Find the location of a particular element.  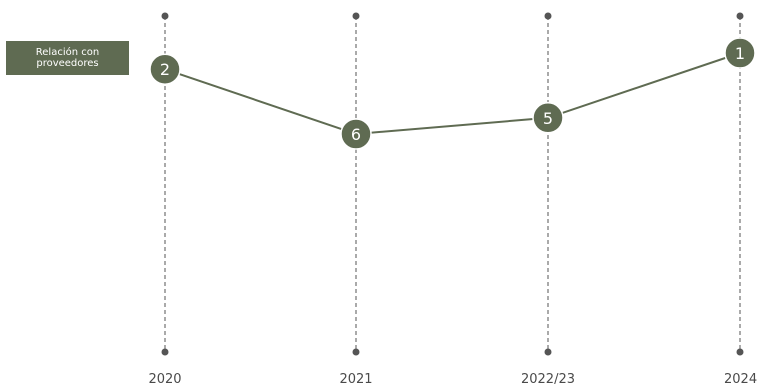

x-tick-label: 2022/23 is located at coordinates (548, 379).